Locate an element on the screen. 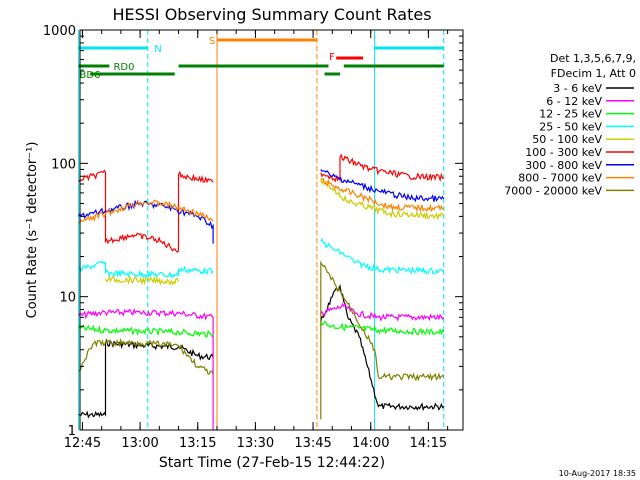 The width and height of the screenshot is (640, 480). y-tick-label-1000: 1000 is located at coordinates (59, 31).